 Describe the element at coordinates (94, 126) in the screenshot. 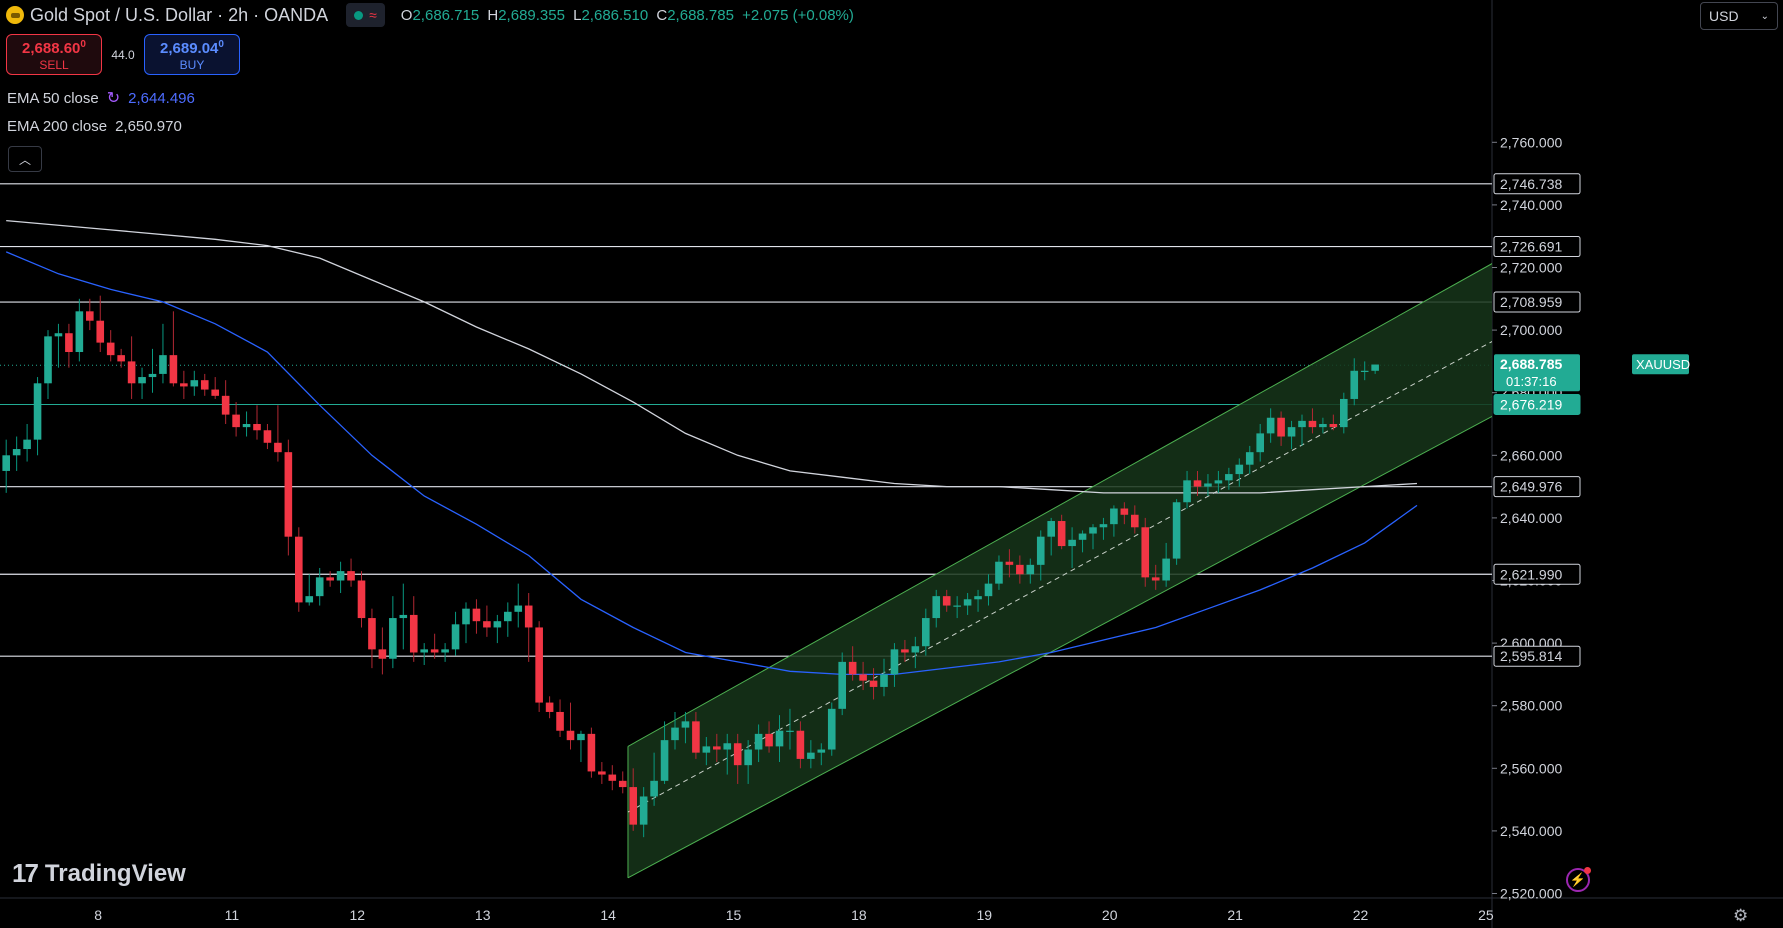

I see `ema200-legend: EMA 200 close 2,650.970` at that location.